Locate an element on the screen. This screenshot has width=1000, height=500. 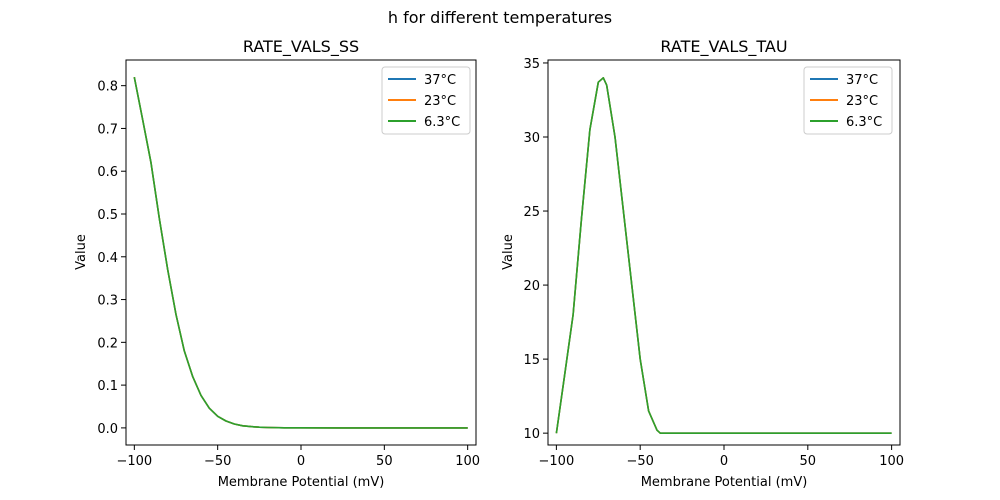
figure-suptitle: h for different temperatures is located at coordinates (500, 17).